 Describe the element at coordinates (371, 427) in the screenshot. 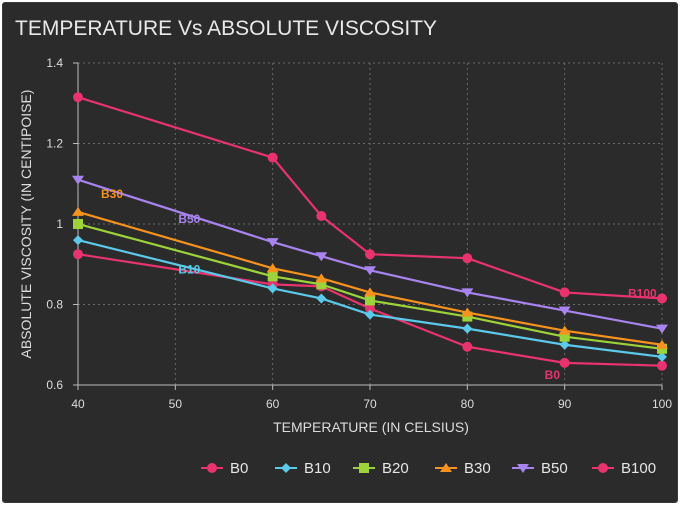

I see `x-axis-label: TEMPERATURE (IN CELSIUS)` at that location.